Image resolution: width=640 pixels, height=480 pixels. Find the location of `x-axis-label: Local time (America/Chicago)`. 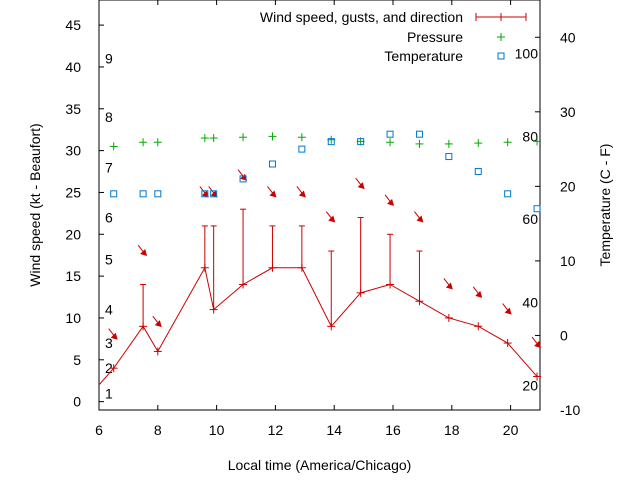

x-axis-label: Local time (America/Chicago) is located at coordinates (320, 465).